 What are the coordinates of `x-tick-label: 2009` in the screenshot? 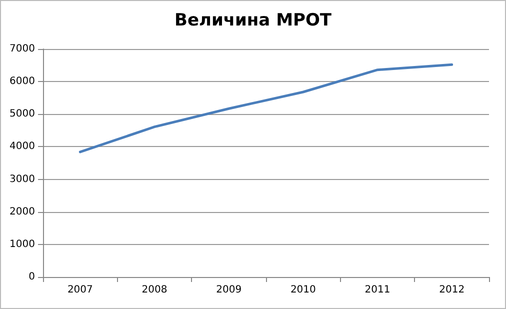 It's located at (229, 290).